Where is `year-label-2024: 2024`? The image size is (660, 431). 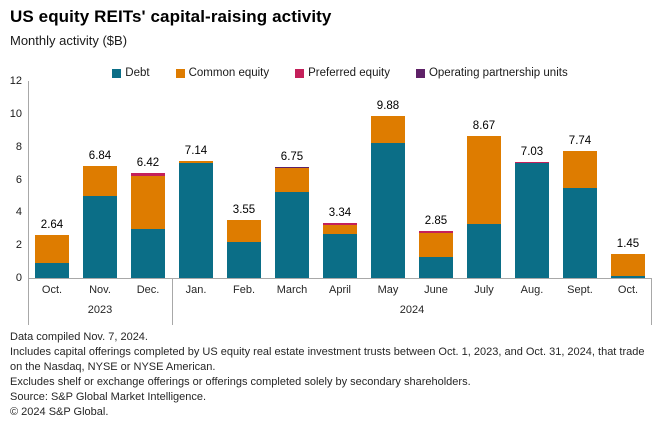
year-label-2024: 2024 is located at coordinates (412, 310).